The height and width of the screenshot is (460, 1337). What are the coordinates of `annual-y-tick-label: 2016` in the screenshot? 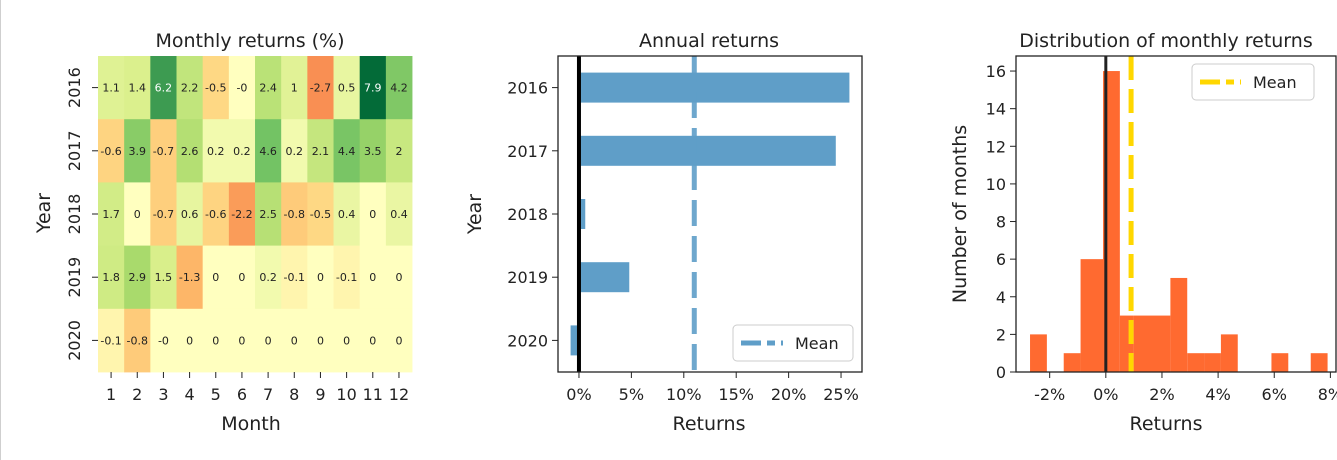 It's located at (527, 88).